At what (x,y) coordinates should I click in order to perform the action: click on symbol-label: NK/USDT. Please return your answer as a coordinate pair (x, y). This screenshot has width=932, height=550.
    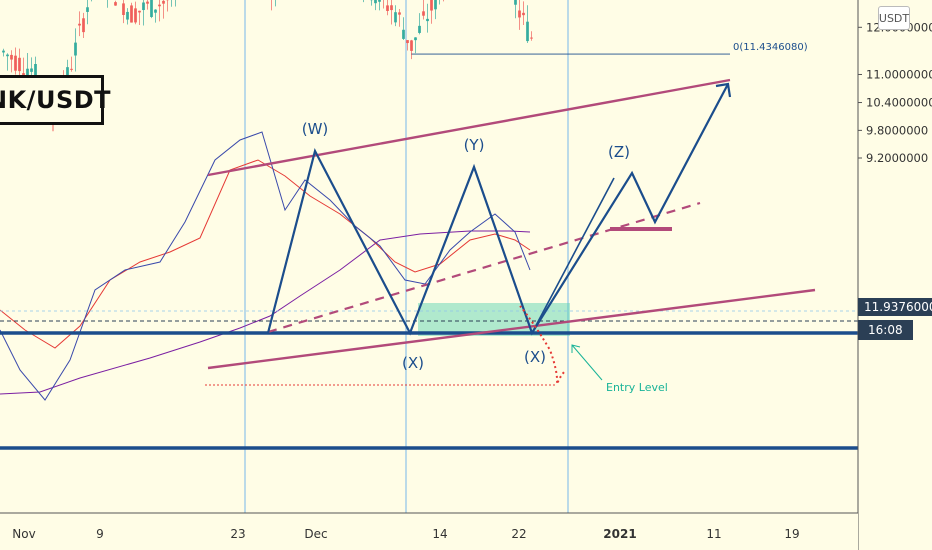
    Looking at the image, I should click on (56, 100).